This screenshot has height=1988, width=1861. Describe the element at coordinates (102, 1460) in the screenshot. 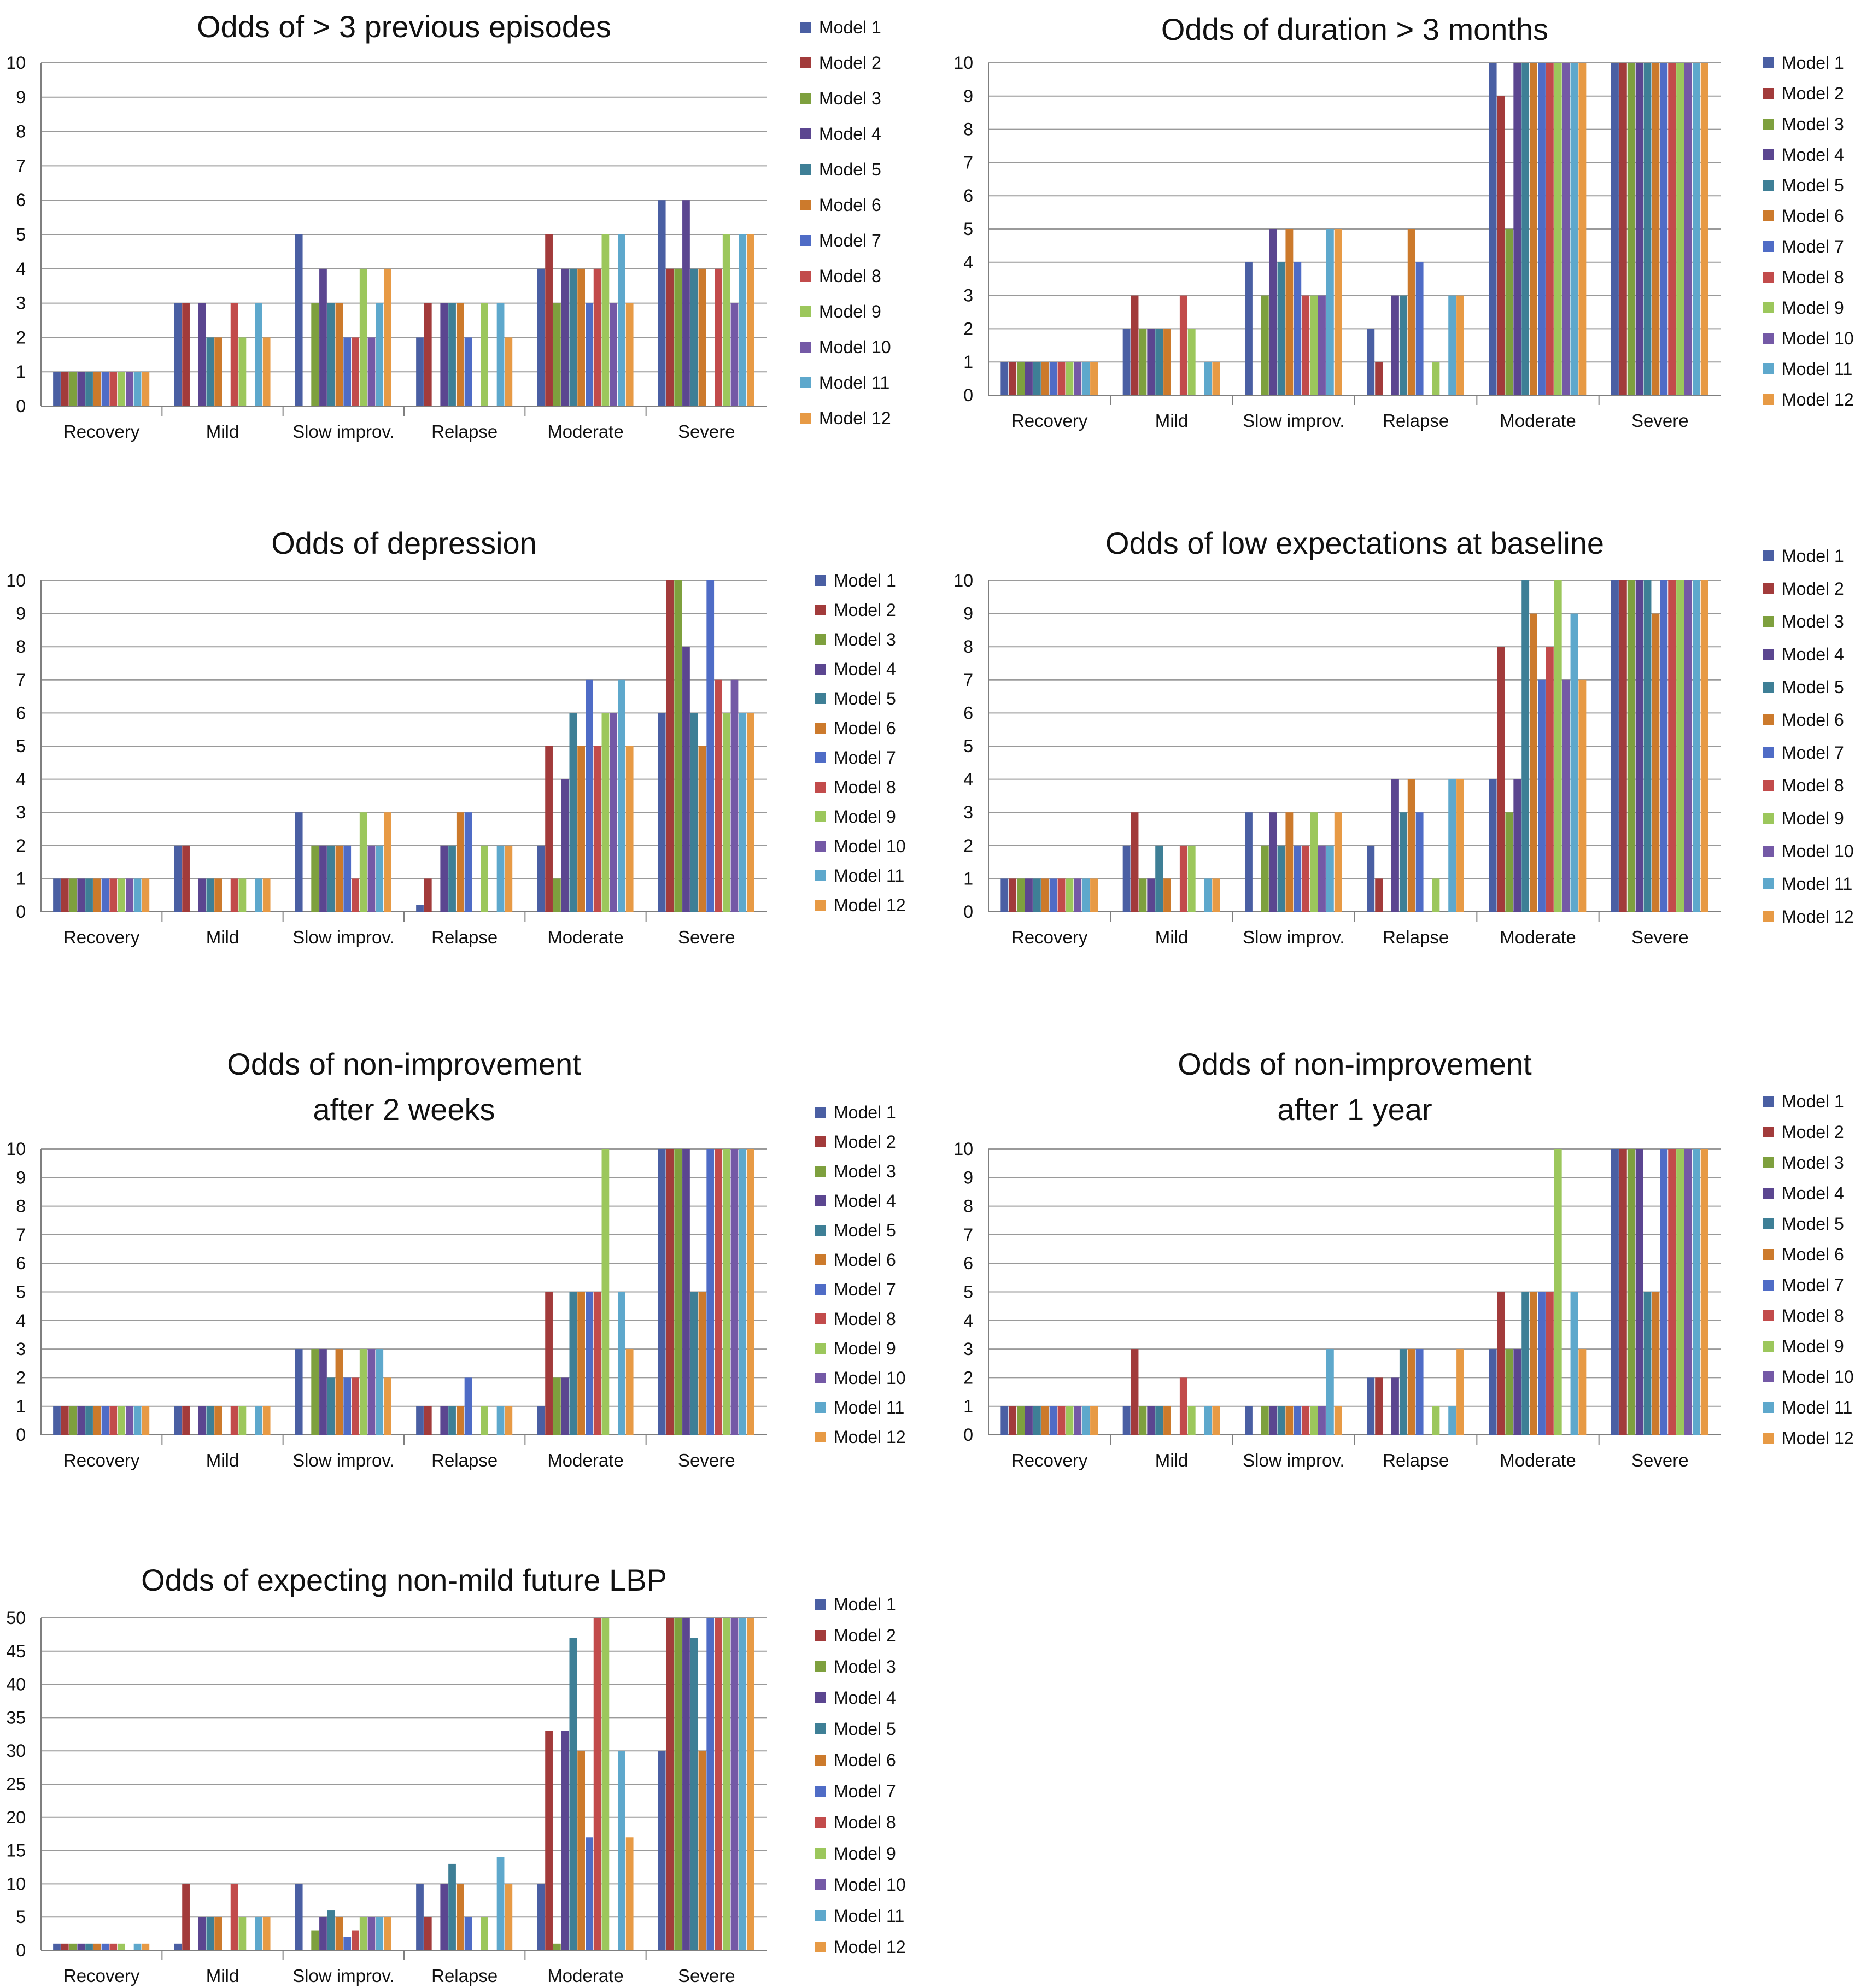

I see `chart-5-x-tick-label: Recovery` at that location.